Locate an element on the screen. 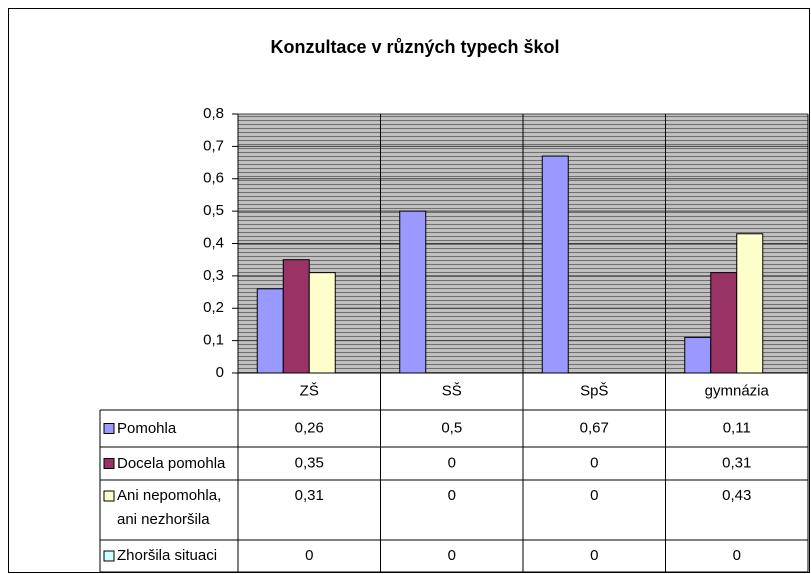 This screenshot has height=574, width=811. x-tick-label: gymnázia is located at coordinates (737, 390).